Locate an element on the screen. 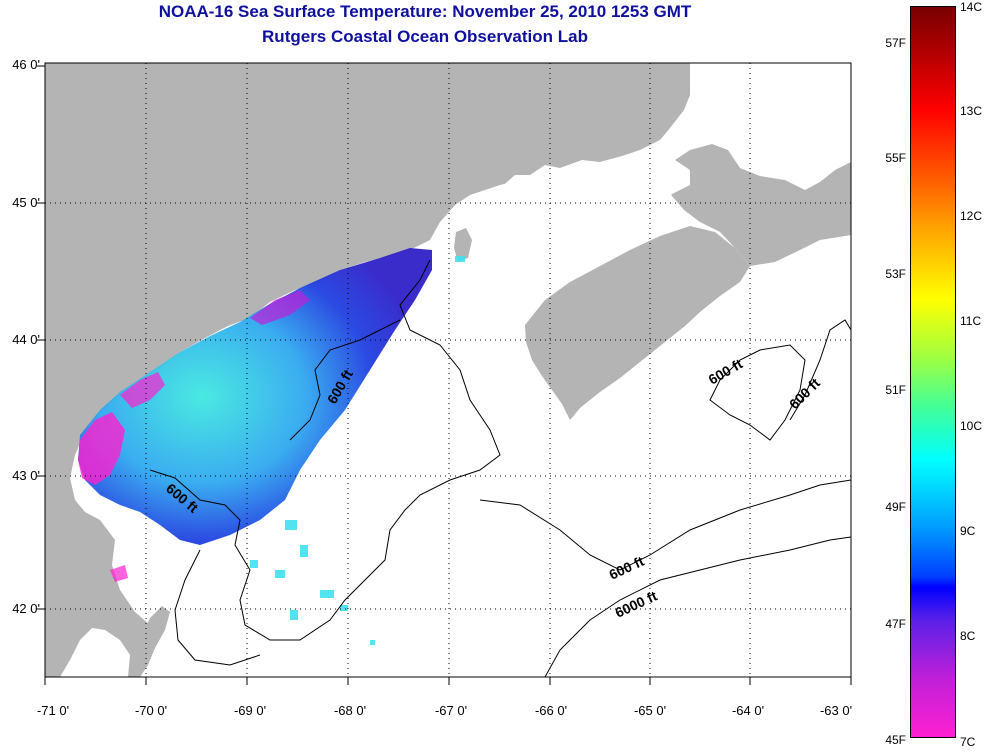  lat-label: 45 0' is located at coordinates (26, 202).